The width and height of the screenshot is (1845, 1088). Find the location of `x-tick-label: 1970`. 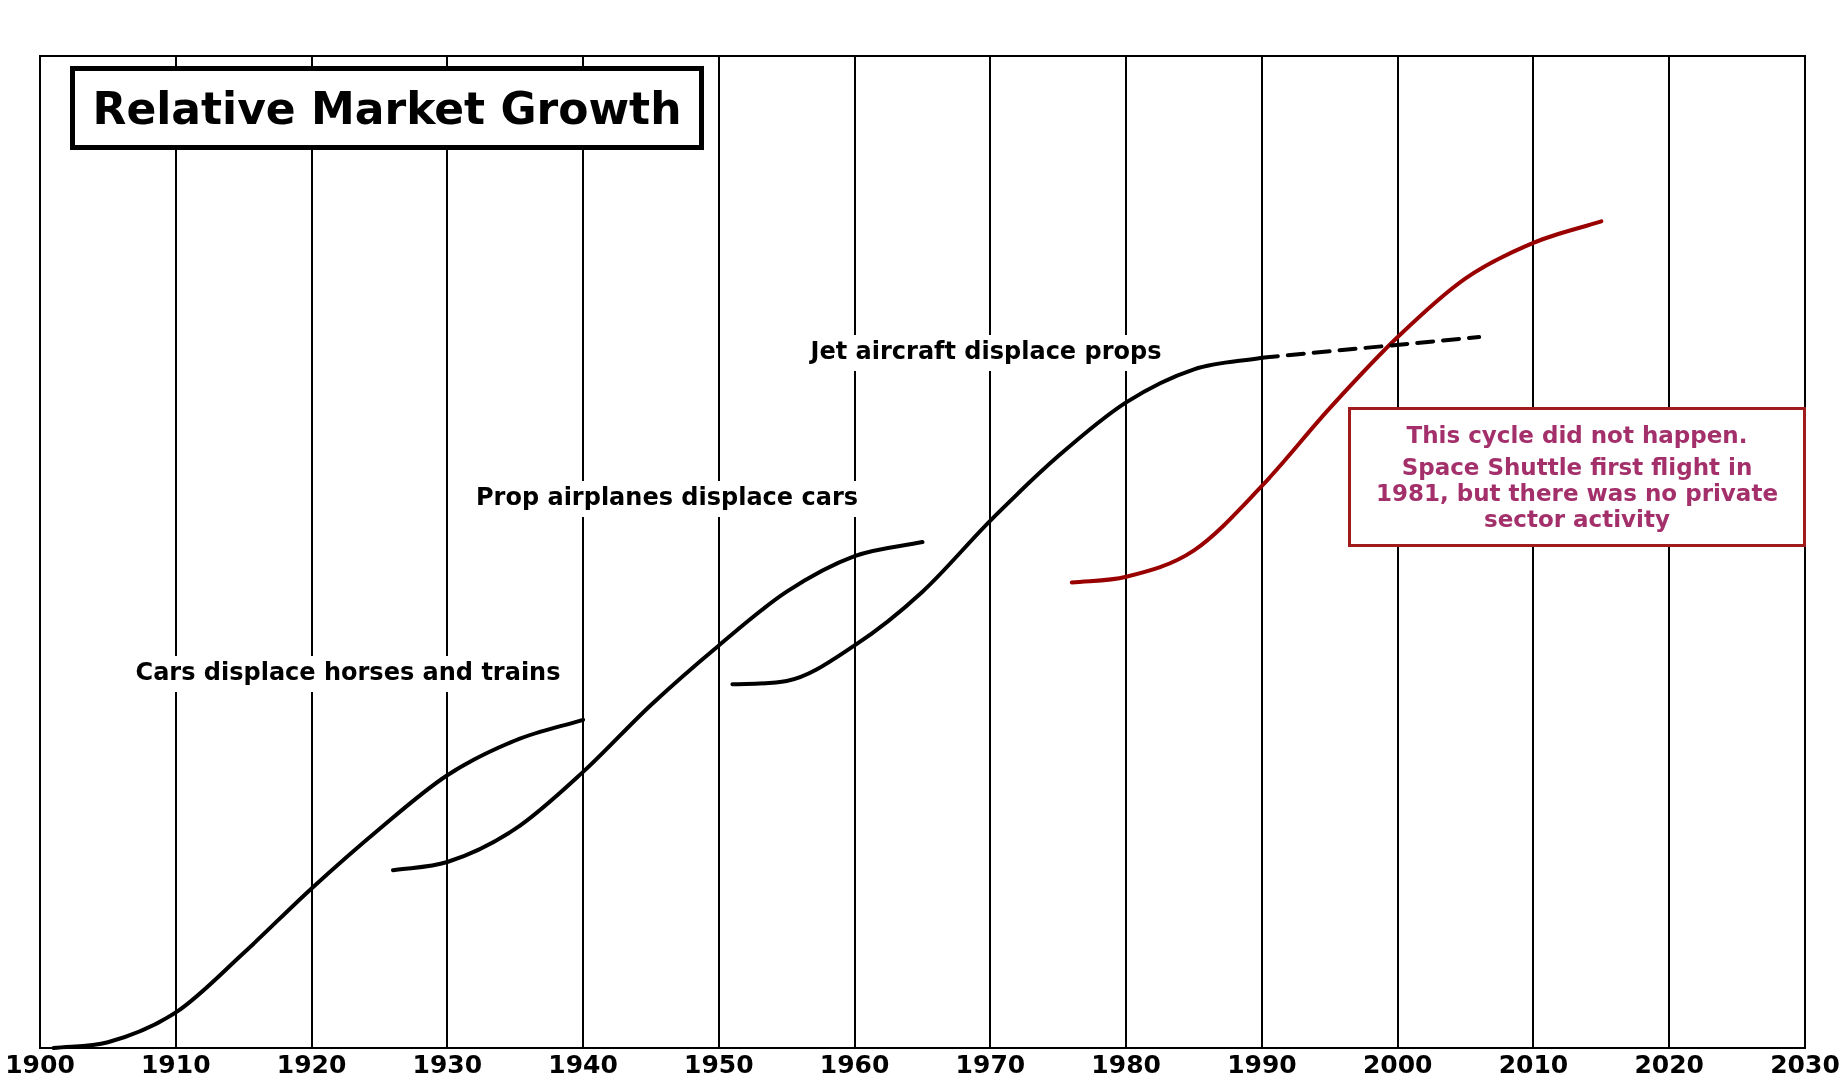

x-tick-label: 1970 is located at coordinates (990, 1064).